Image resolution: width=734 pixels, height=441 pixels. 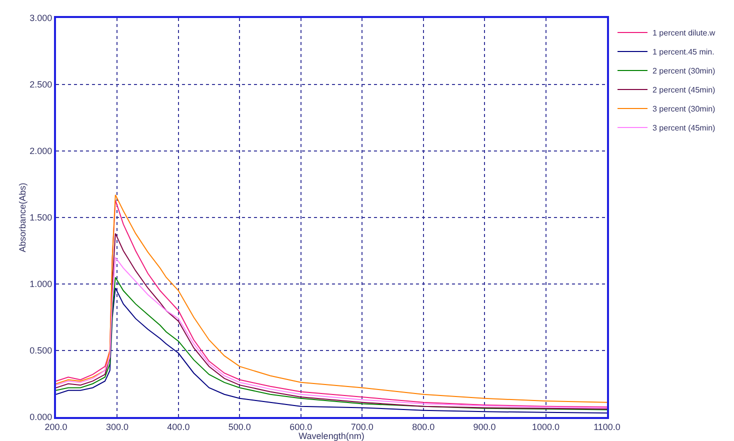 I want to click on legend-label: 3 percent (45min), so click(x=684, y=128).